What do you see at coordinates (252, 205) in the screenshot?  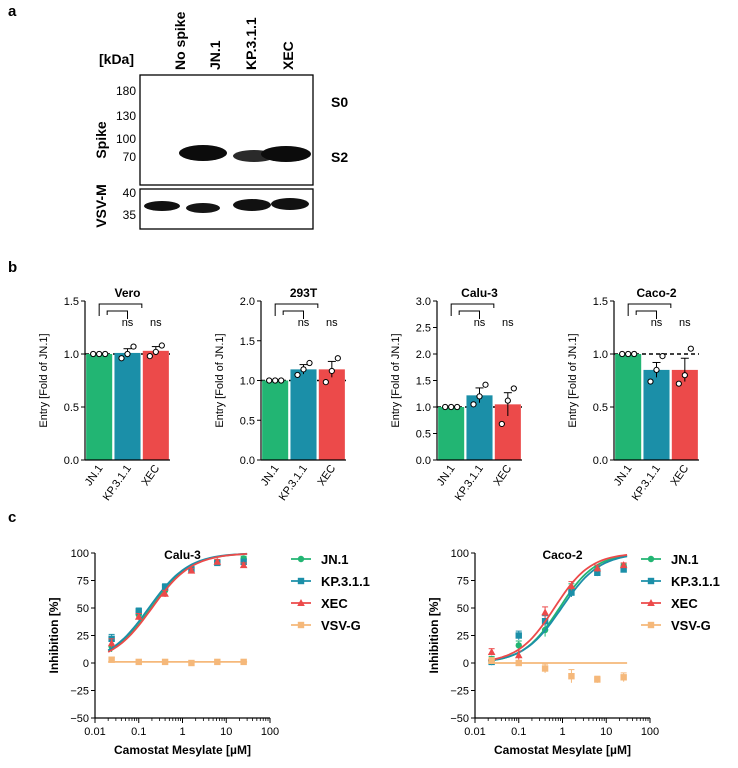 I see `band-vsvm-kp311` at bounding box center [252, 205].